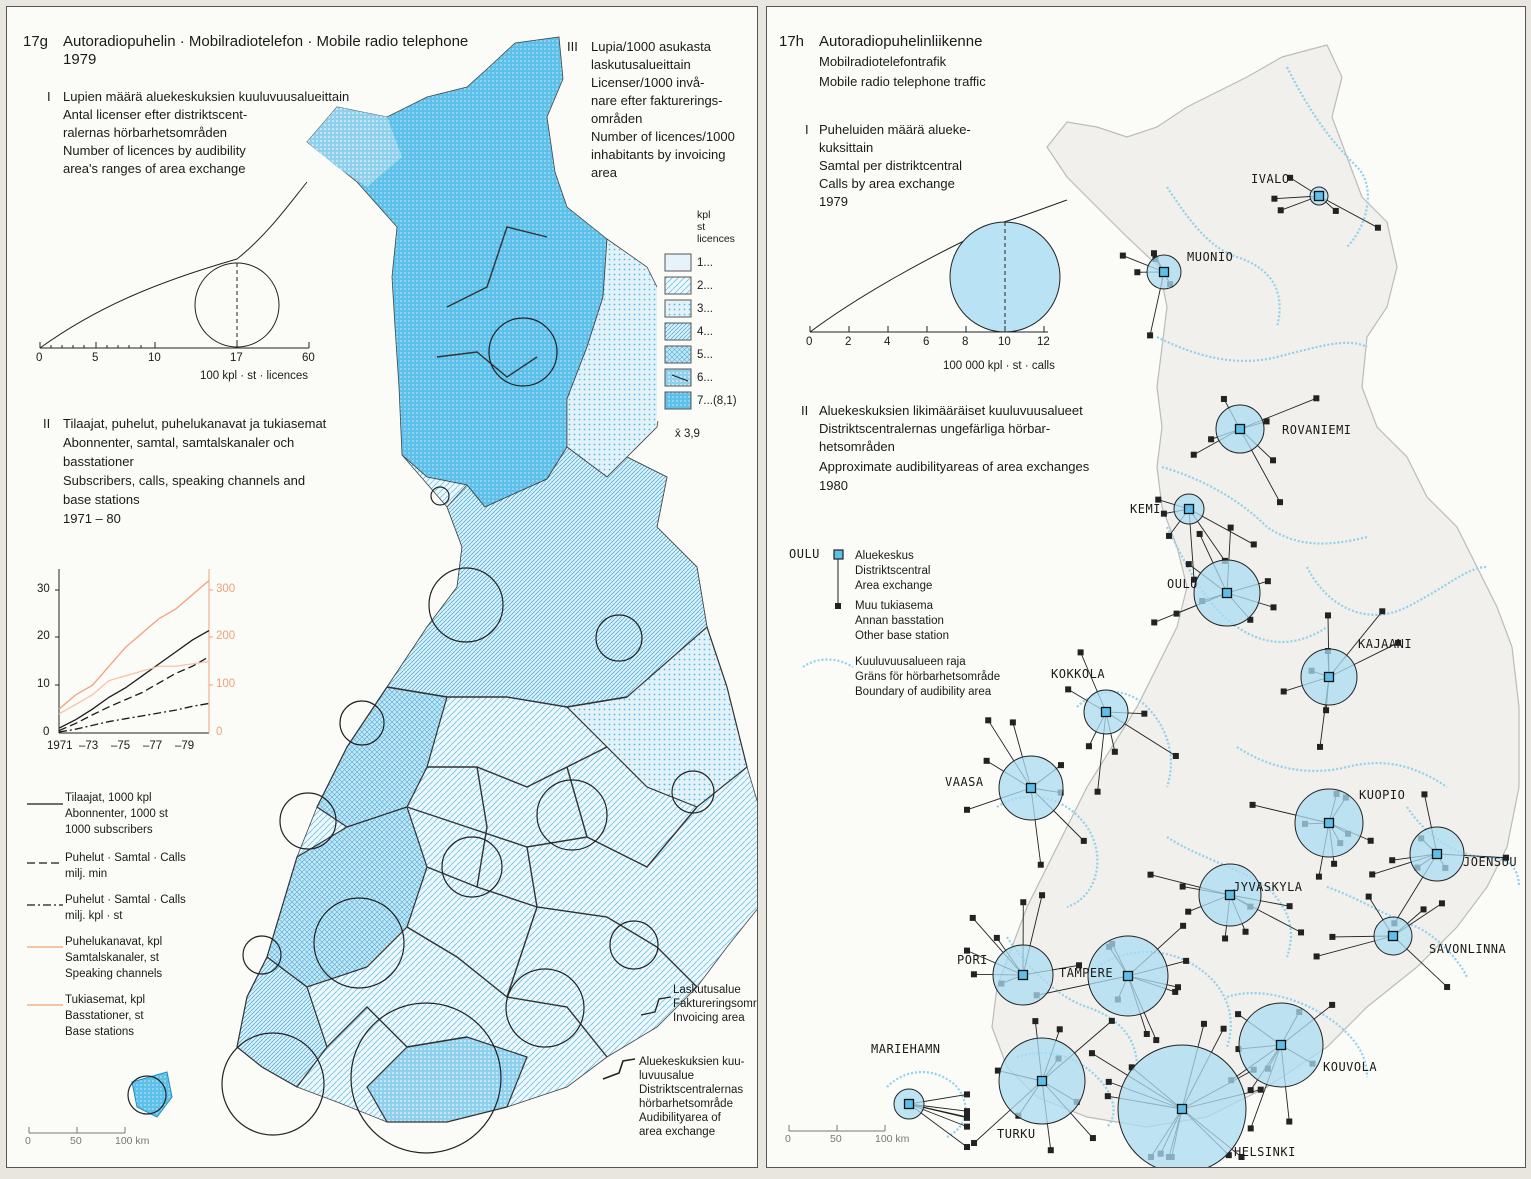 Image resolution: width=1531 pixels, height=1179 pixels. Describe the element at coordinates (805, 410) in the screenshot. I see `section-II-num: II` at that location.